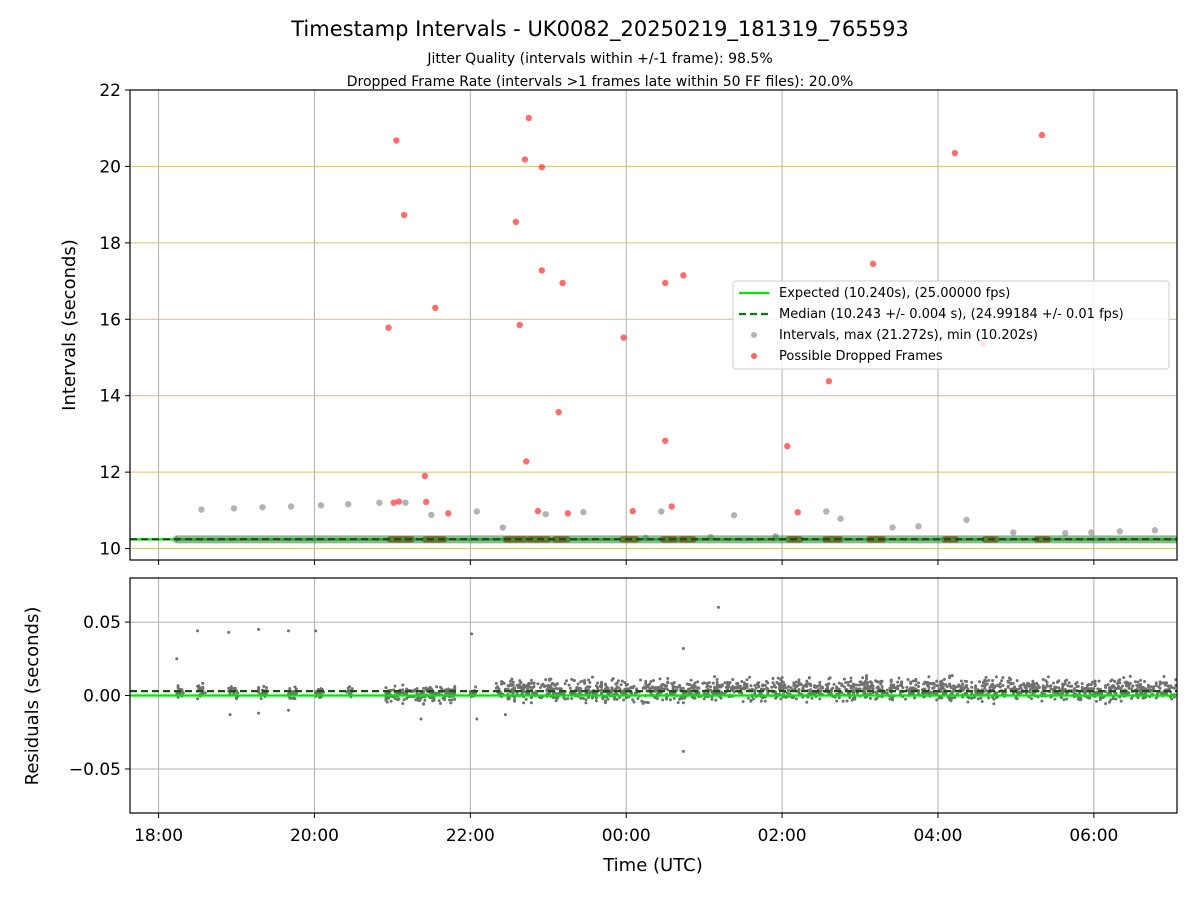 The width and height of the screenshot is (1200, 900). Describe the element at coordinates (951, 325) in the screenshot. I see `legend-box` at that location.